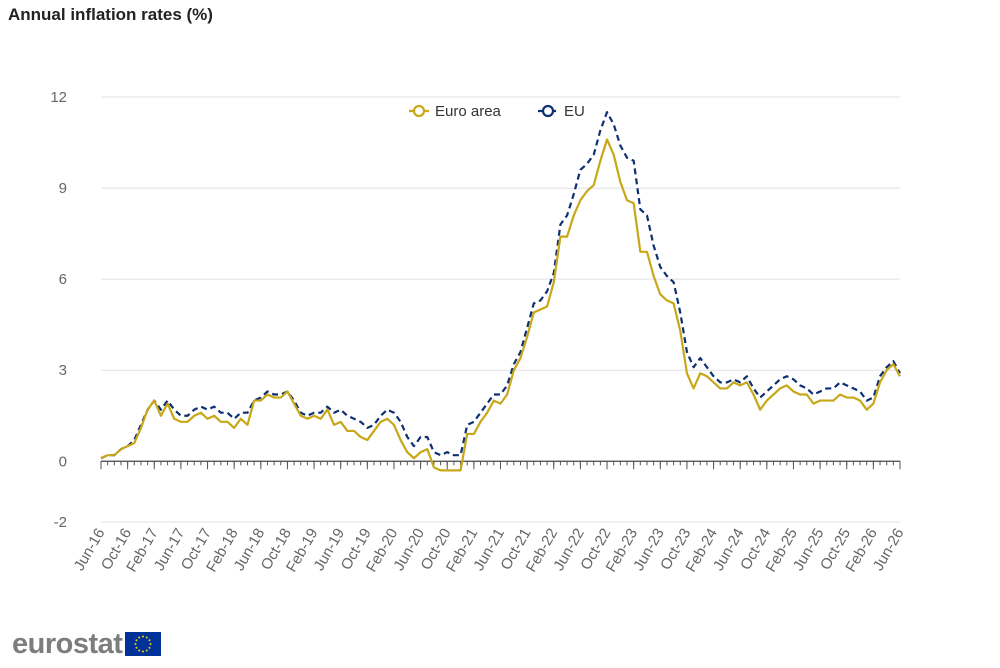 The width and height of the screenshot is (1000, 668). What do you see at coordinates (110, 14) in the screenshot?
I see `chart-title: Annual inflation rates (%)` at bounding box center [110, 14].